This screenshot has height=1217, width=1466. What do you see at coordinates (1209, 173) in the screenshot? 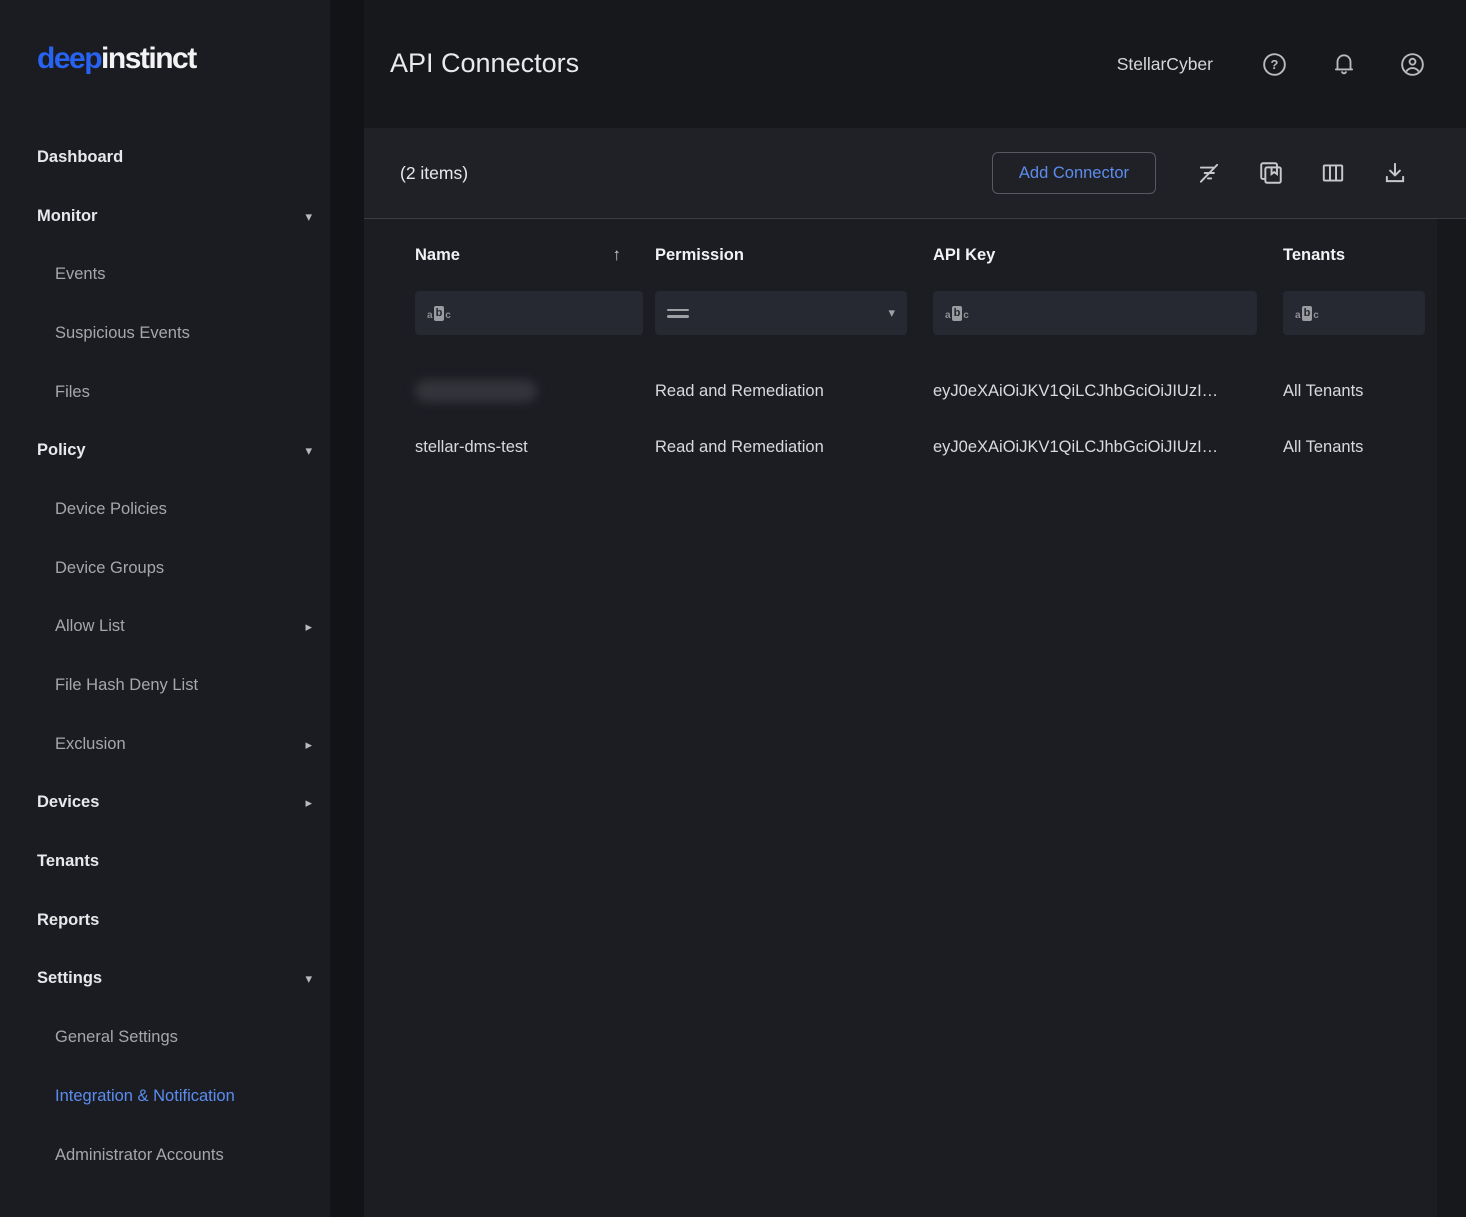
I see `filter-off-icon` at bounding box center [1209, 173].